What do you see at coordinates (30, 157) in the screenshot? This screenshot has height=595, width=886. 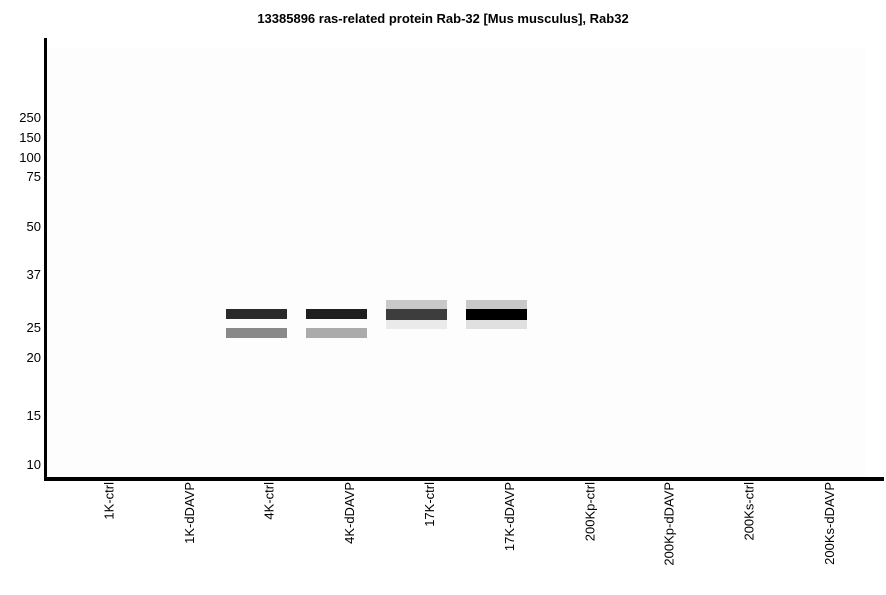 I see `y-axis-tick-label: 100` at bounding box center [30, 157].